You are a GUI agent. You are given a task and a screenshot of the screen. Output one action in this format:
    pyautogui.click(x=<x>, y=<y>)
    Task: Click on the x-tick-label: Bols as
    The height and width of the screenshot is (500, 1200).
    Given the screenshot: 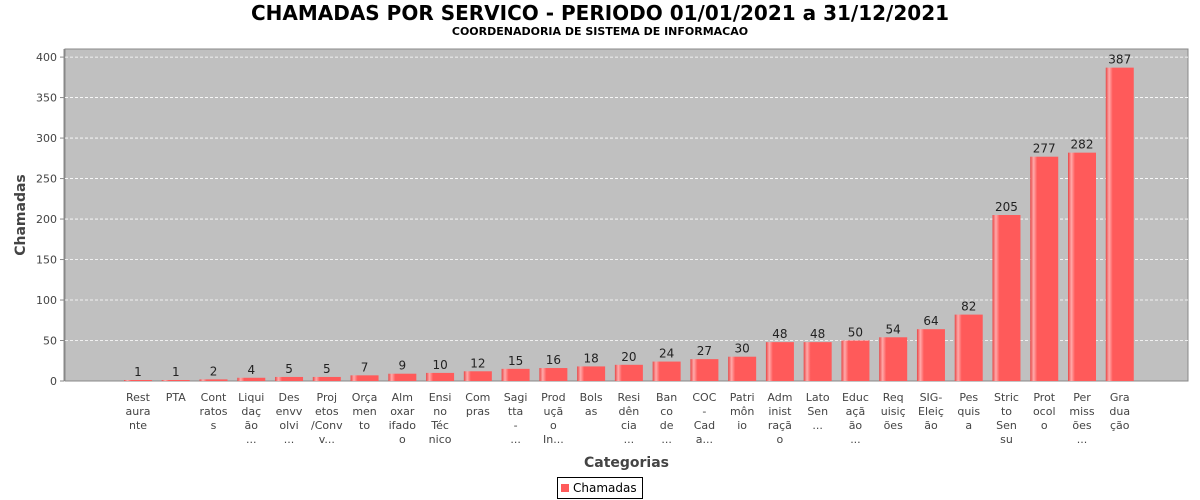 What is the action you would take?
    pyautogui.click(x=591, y=404)
    